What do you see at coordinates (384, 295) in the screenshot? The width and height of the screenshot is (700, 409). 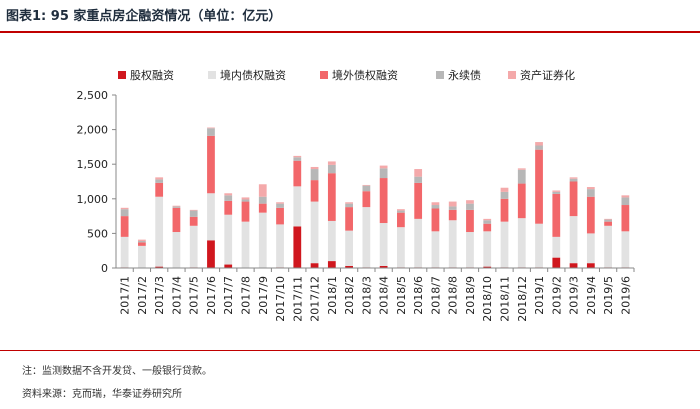 I see `x-tick-label: 2018/4` at bounding box center [384, 295].